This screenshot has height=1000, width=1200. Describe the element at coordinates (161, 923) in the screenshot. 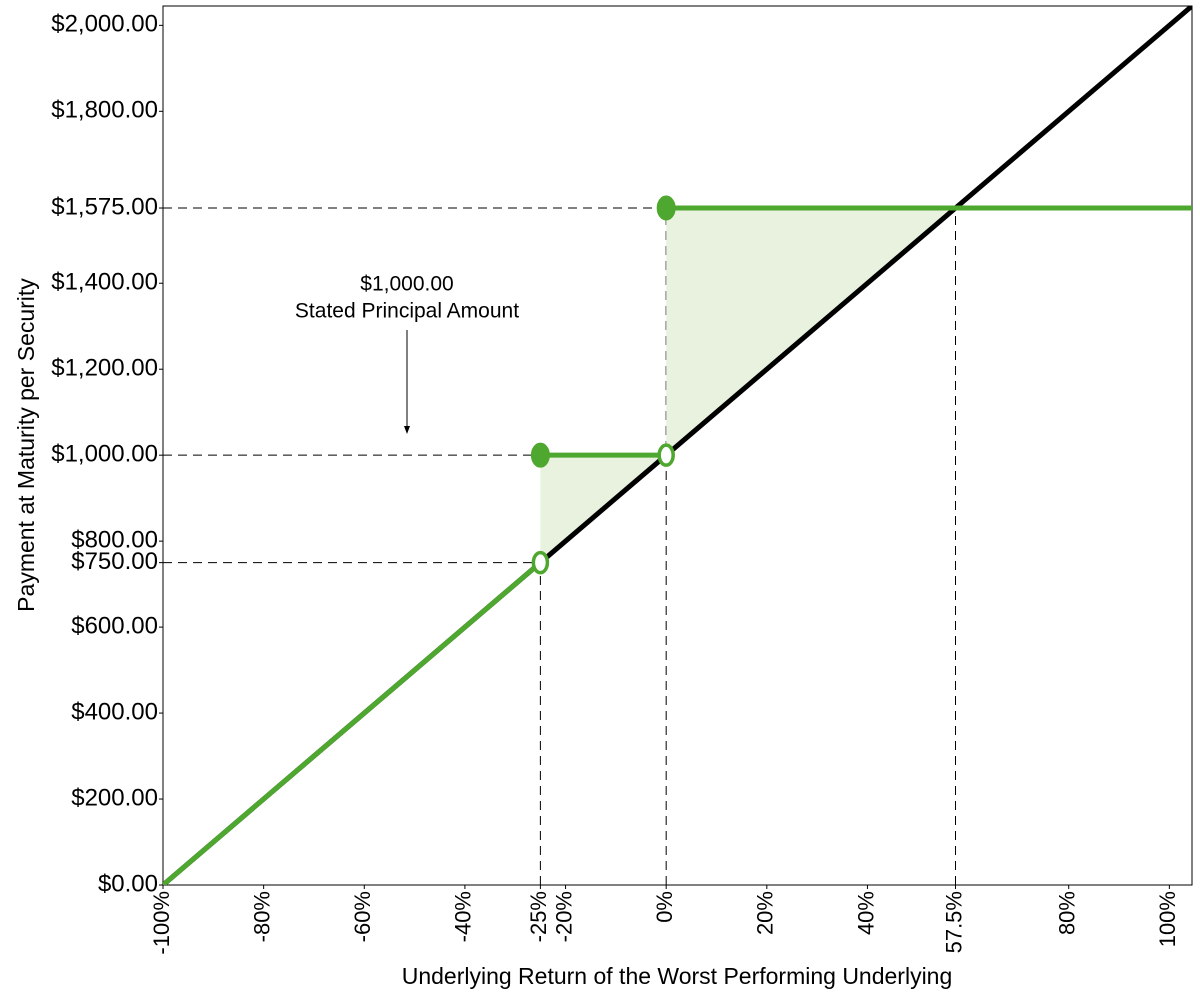

I see `x-tick-label: -100%` at that location.